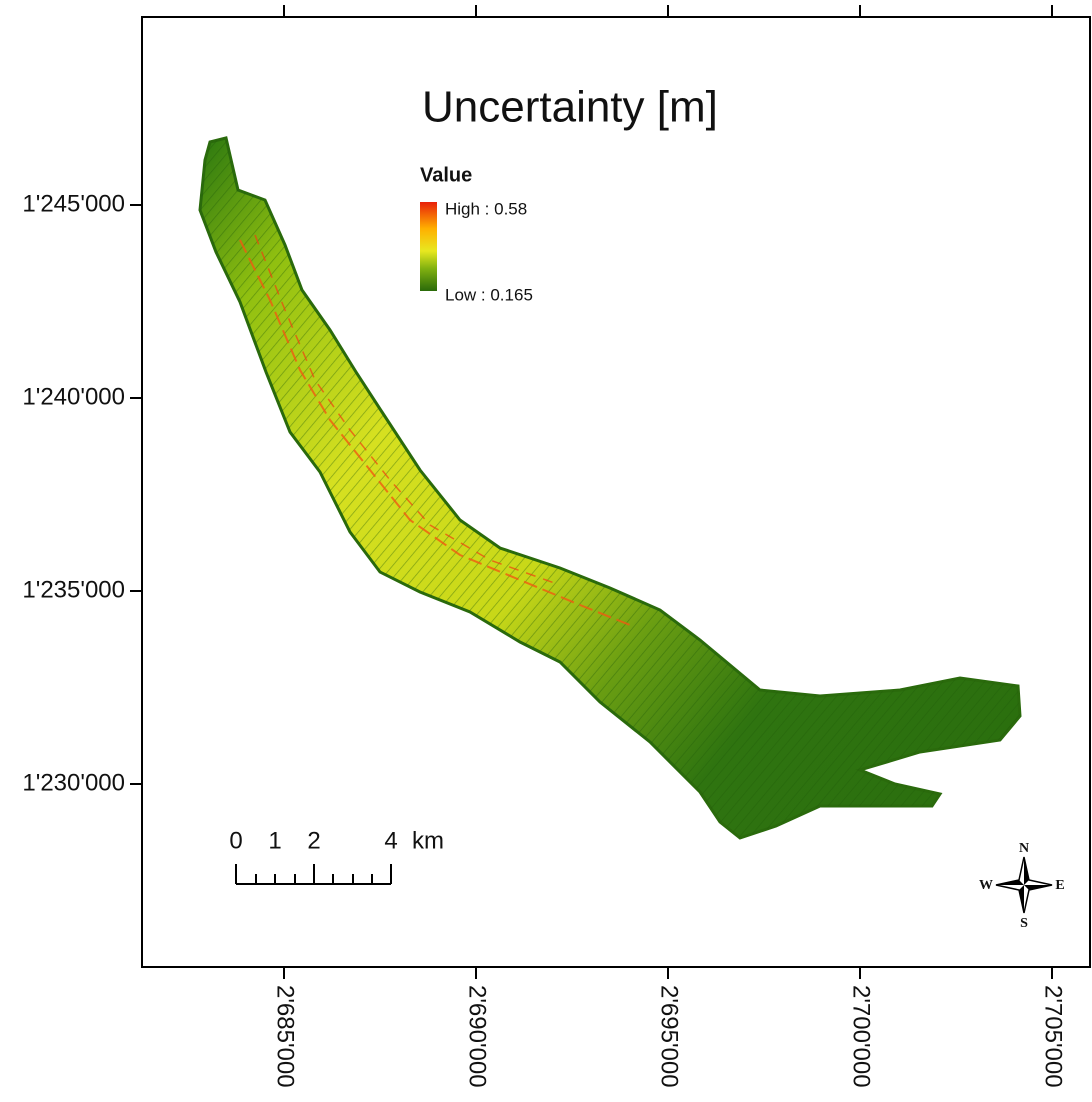 The width and height of the screenshot is (1092, 1102). What do you see at coordinates (285, 1036) in the screenshot?
I see `x-tick-label: 2'685'000` at bounding box center [285, 1036].